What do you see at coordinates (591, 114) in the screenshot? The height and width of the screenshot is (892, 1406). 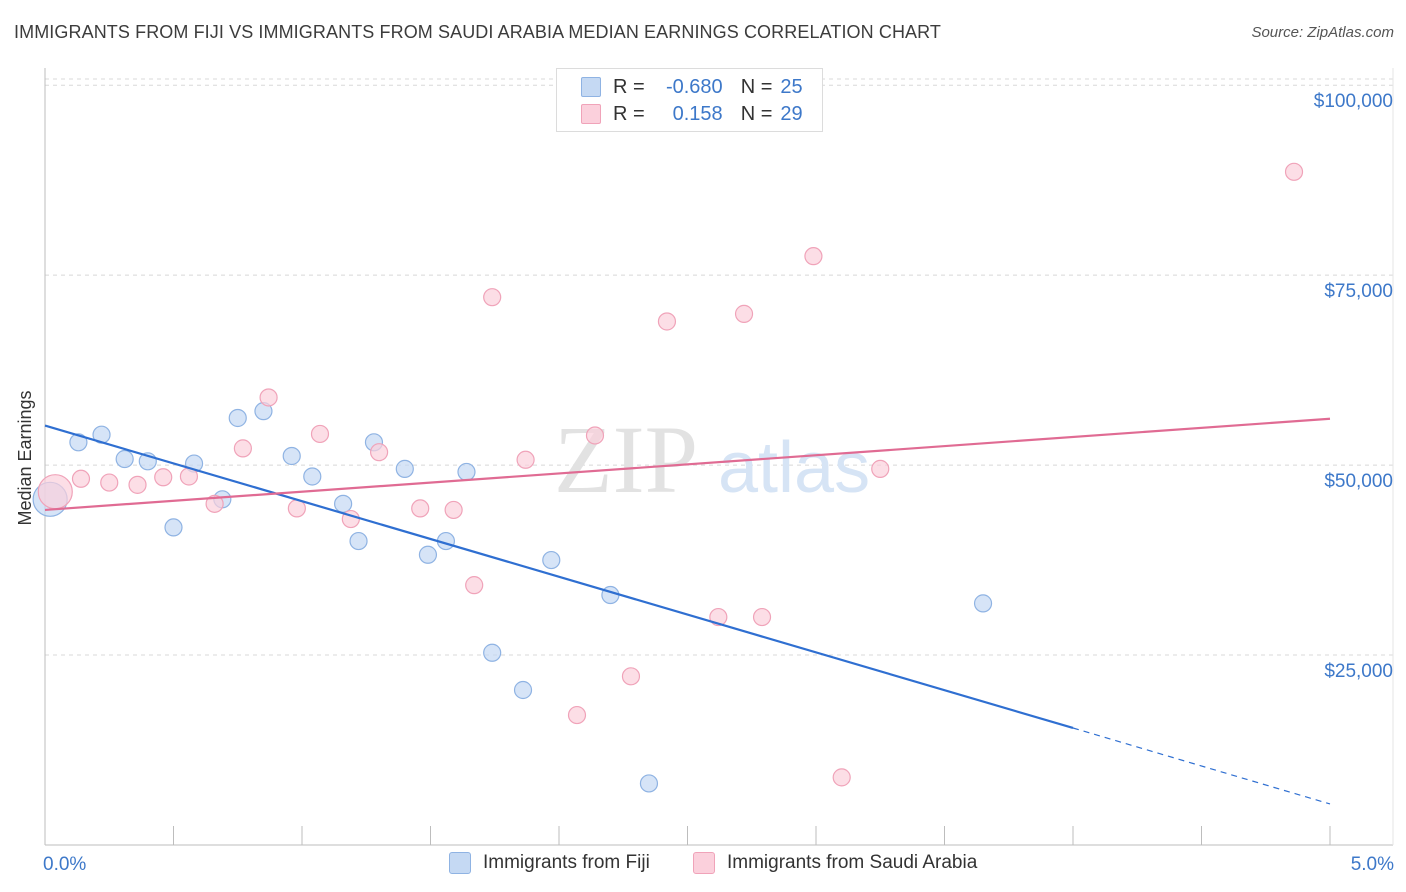 I see `saudi-swatch` at bounding box center [591, 114].